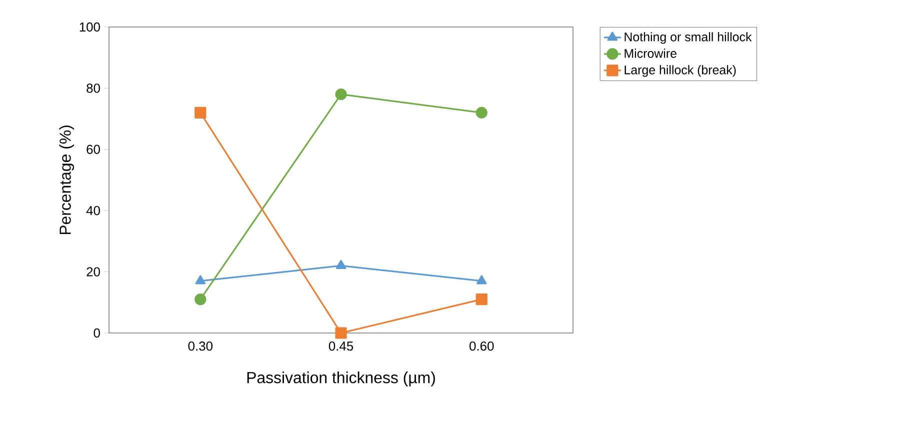 This screenshot has height=430, width=920. I want to click on x-axis-title: Passivation thickness (µm), so click(341, 379).